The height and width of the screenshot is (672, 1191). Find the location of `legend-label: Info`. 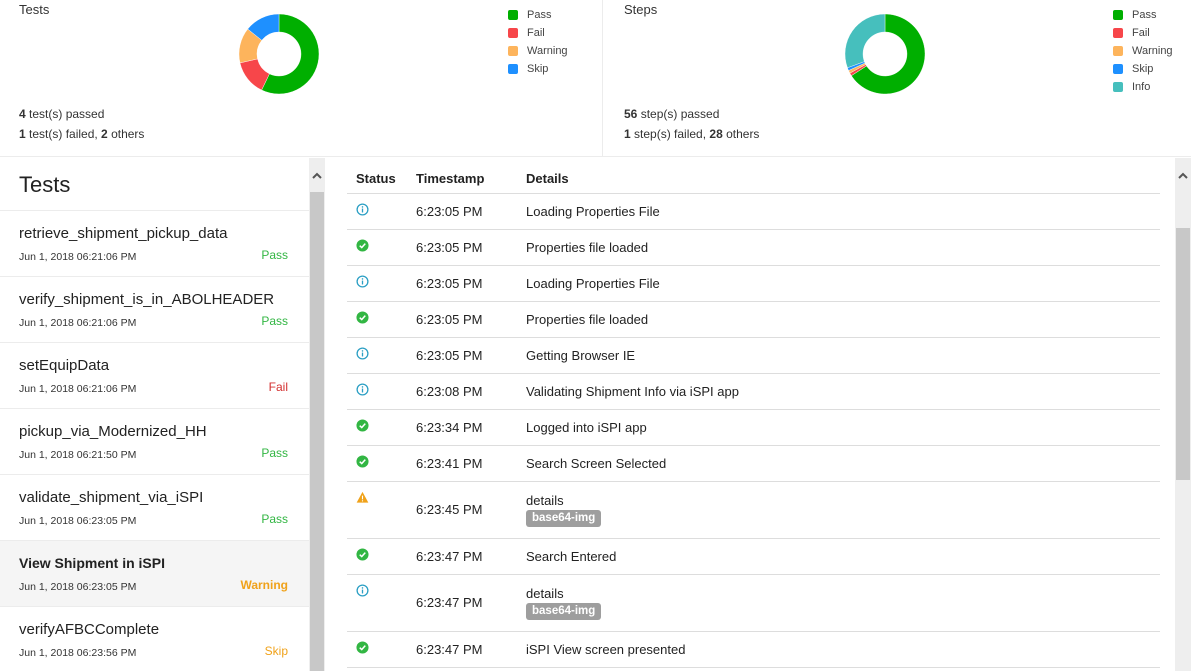

legend-label: Info is located at coordinates (1141, 87).